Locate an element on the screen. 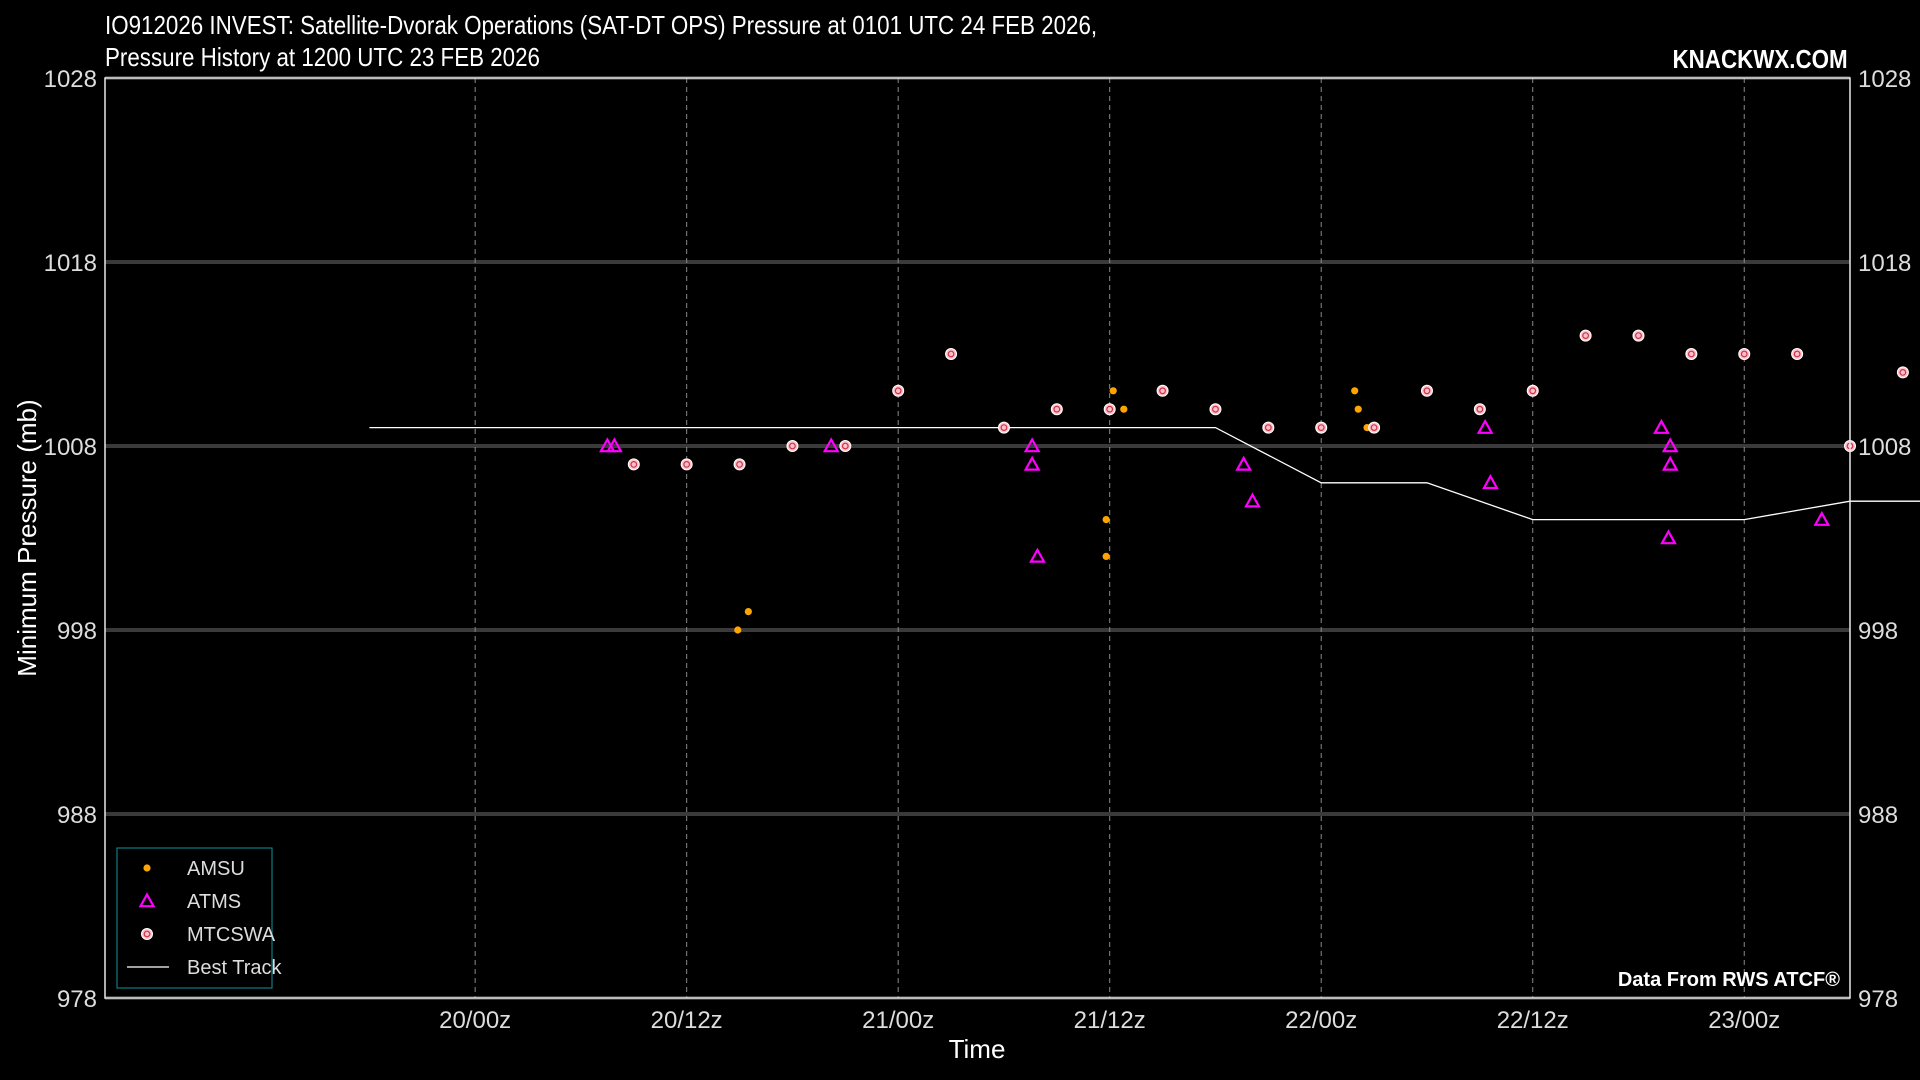 This screenshot has height=1080, width=1920. chart-title-line2: Pressure History at 1200 UTC 23 FEB 2026 is located at coordinates (322, 57).